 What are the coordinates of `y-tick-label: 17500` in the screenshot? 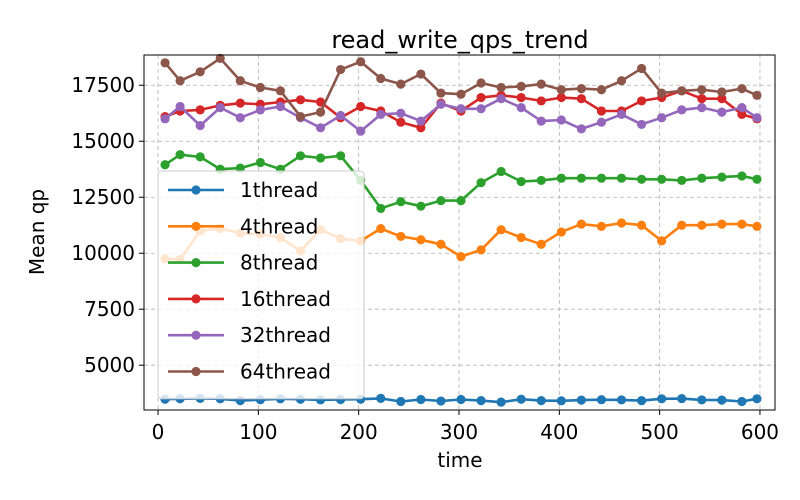 It's located at (103, 85).